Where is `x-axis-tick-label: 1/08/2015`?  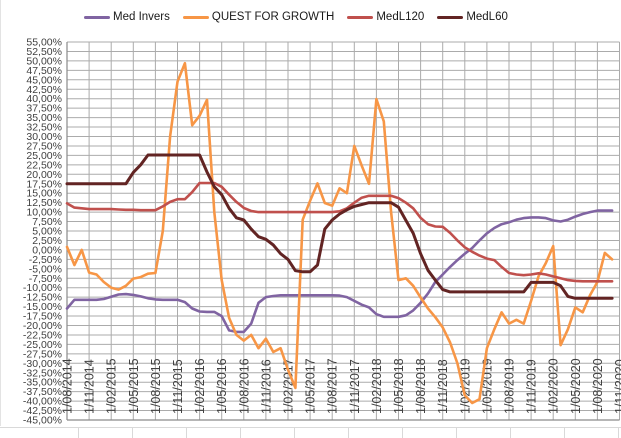
x-axis-tick-label: 1/08/2015 is located at coordinates (156, 386).